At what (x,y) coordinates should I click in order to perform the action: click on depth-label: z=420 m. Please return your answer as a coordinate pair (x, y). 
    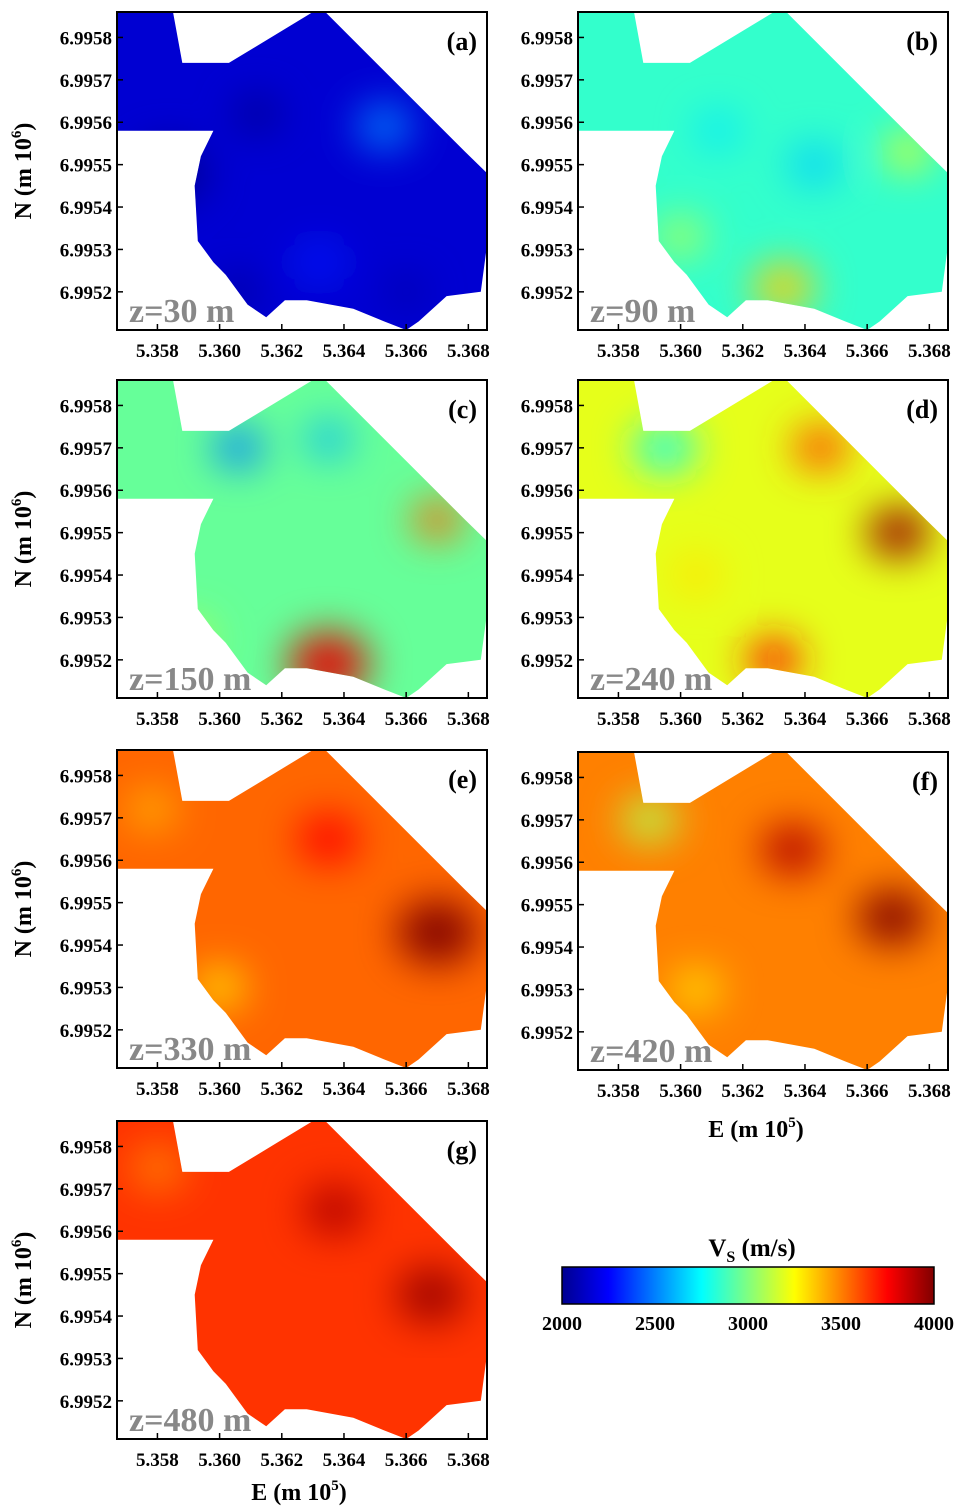
    Looking at the image, I should click on (651, 1051).